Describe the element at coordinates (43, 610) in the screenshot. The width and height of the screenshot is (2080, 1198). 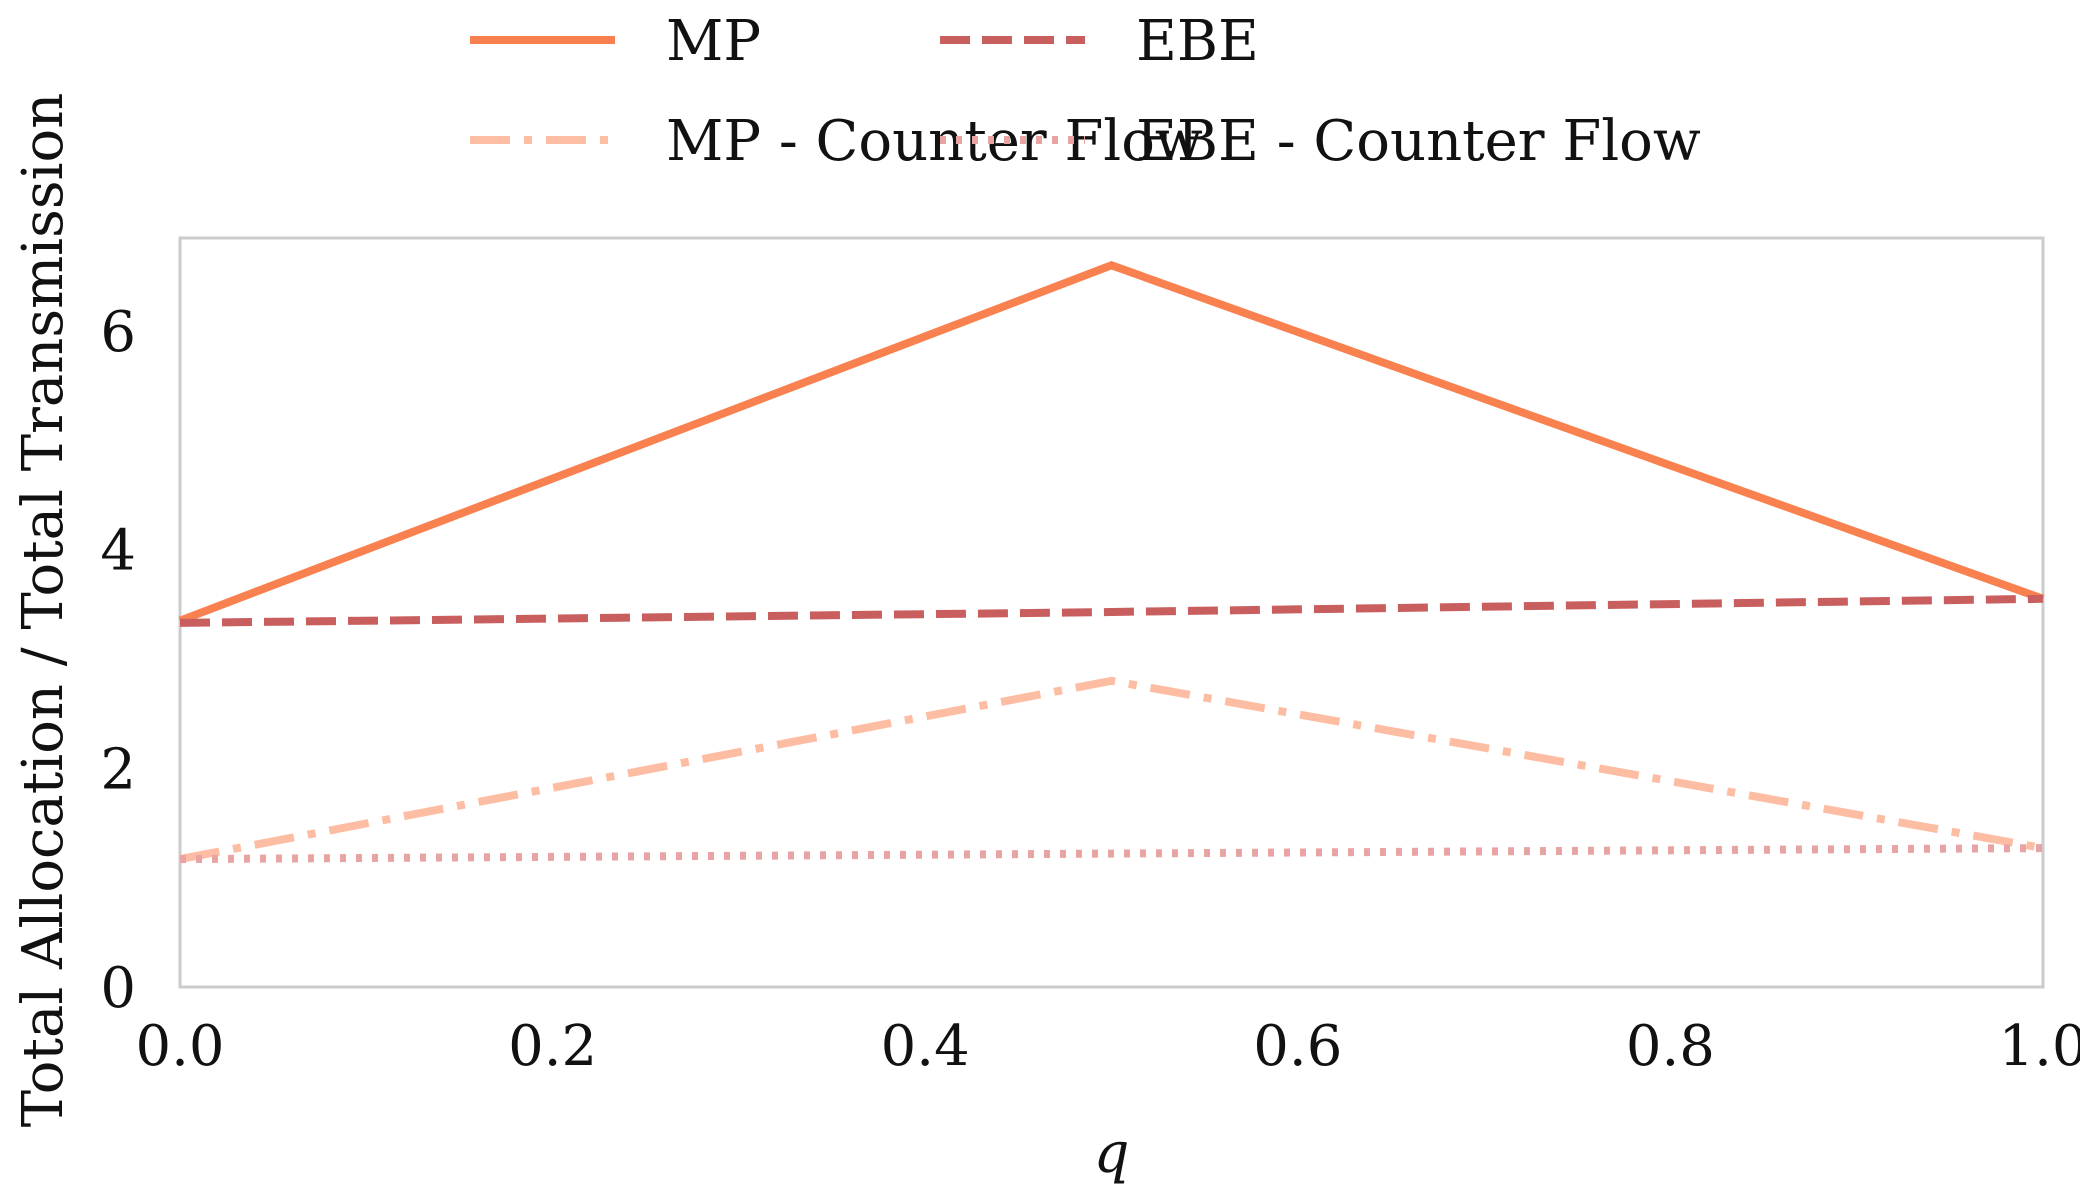
I see `y-axis-label: Total Allocation / Total Transmission` at that location.